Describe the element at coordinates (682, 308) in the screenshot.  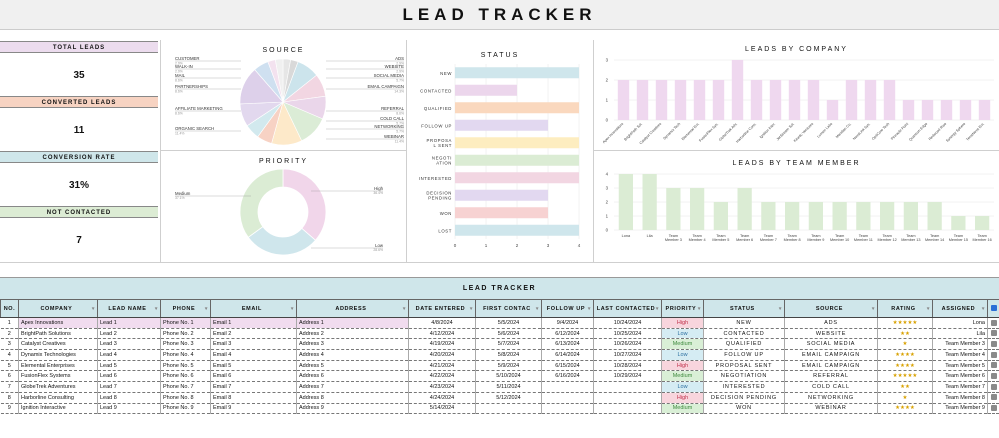
I see `column-header: PRIORITY ▾` at that location.